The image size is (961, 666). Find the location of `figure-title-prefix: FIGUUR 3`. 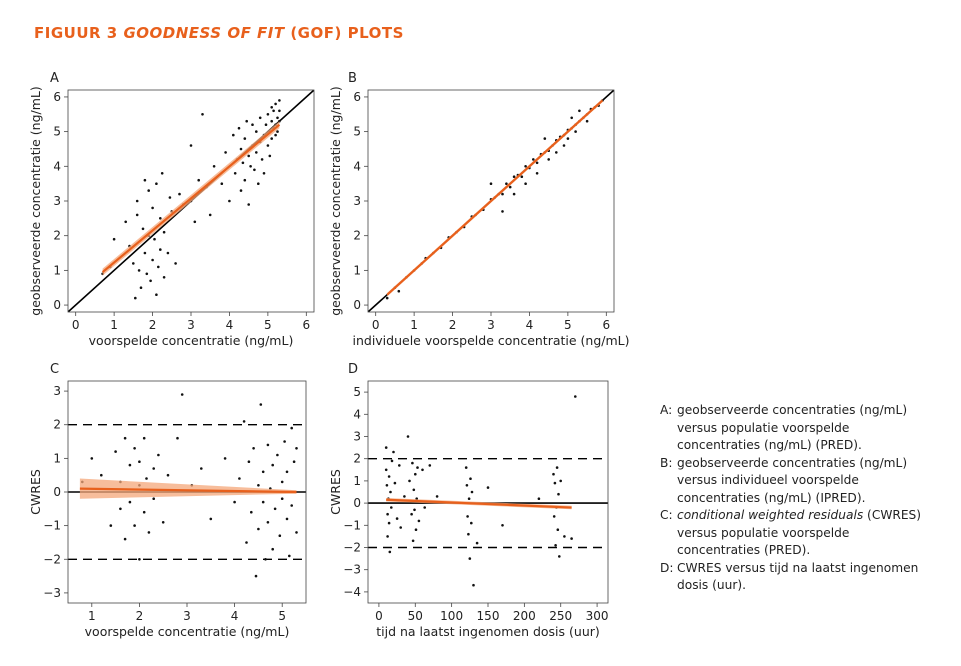

figure-title-prefix: FIGUUR 3 is located at coordinates (76, 33).